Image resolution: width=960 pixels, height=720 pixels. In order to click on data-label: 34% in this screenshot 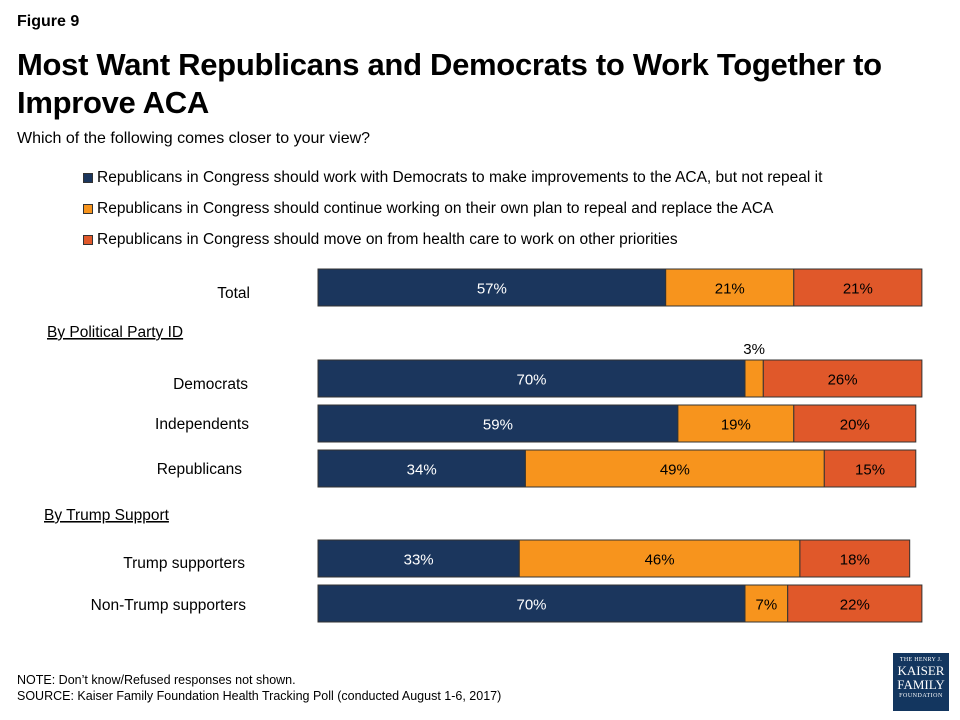, I will do `click(422, 470)`.